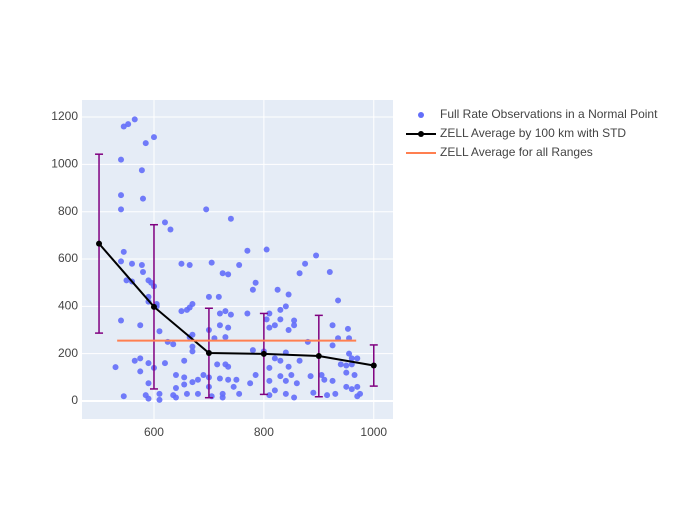  Describe the element at coordinates (373, 432) in the screenshot. I see `x-tick-label: 1000` at that location.